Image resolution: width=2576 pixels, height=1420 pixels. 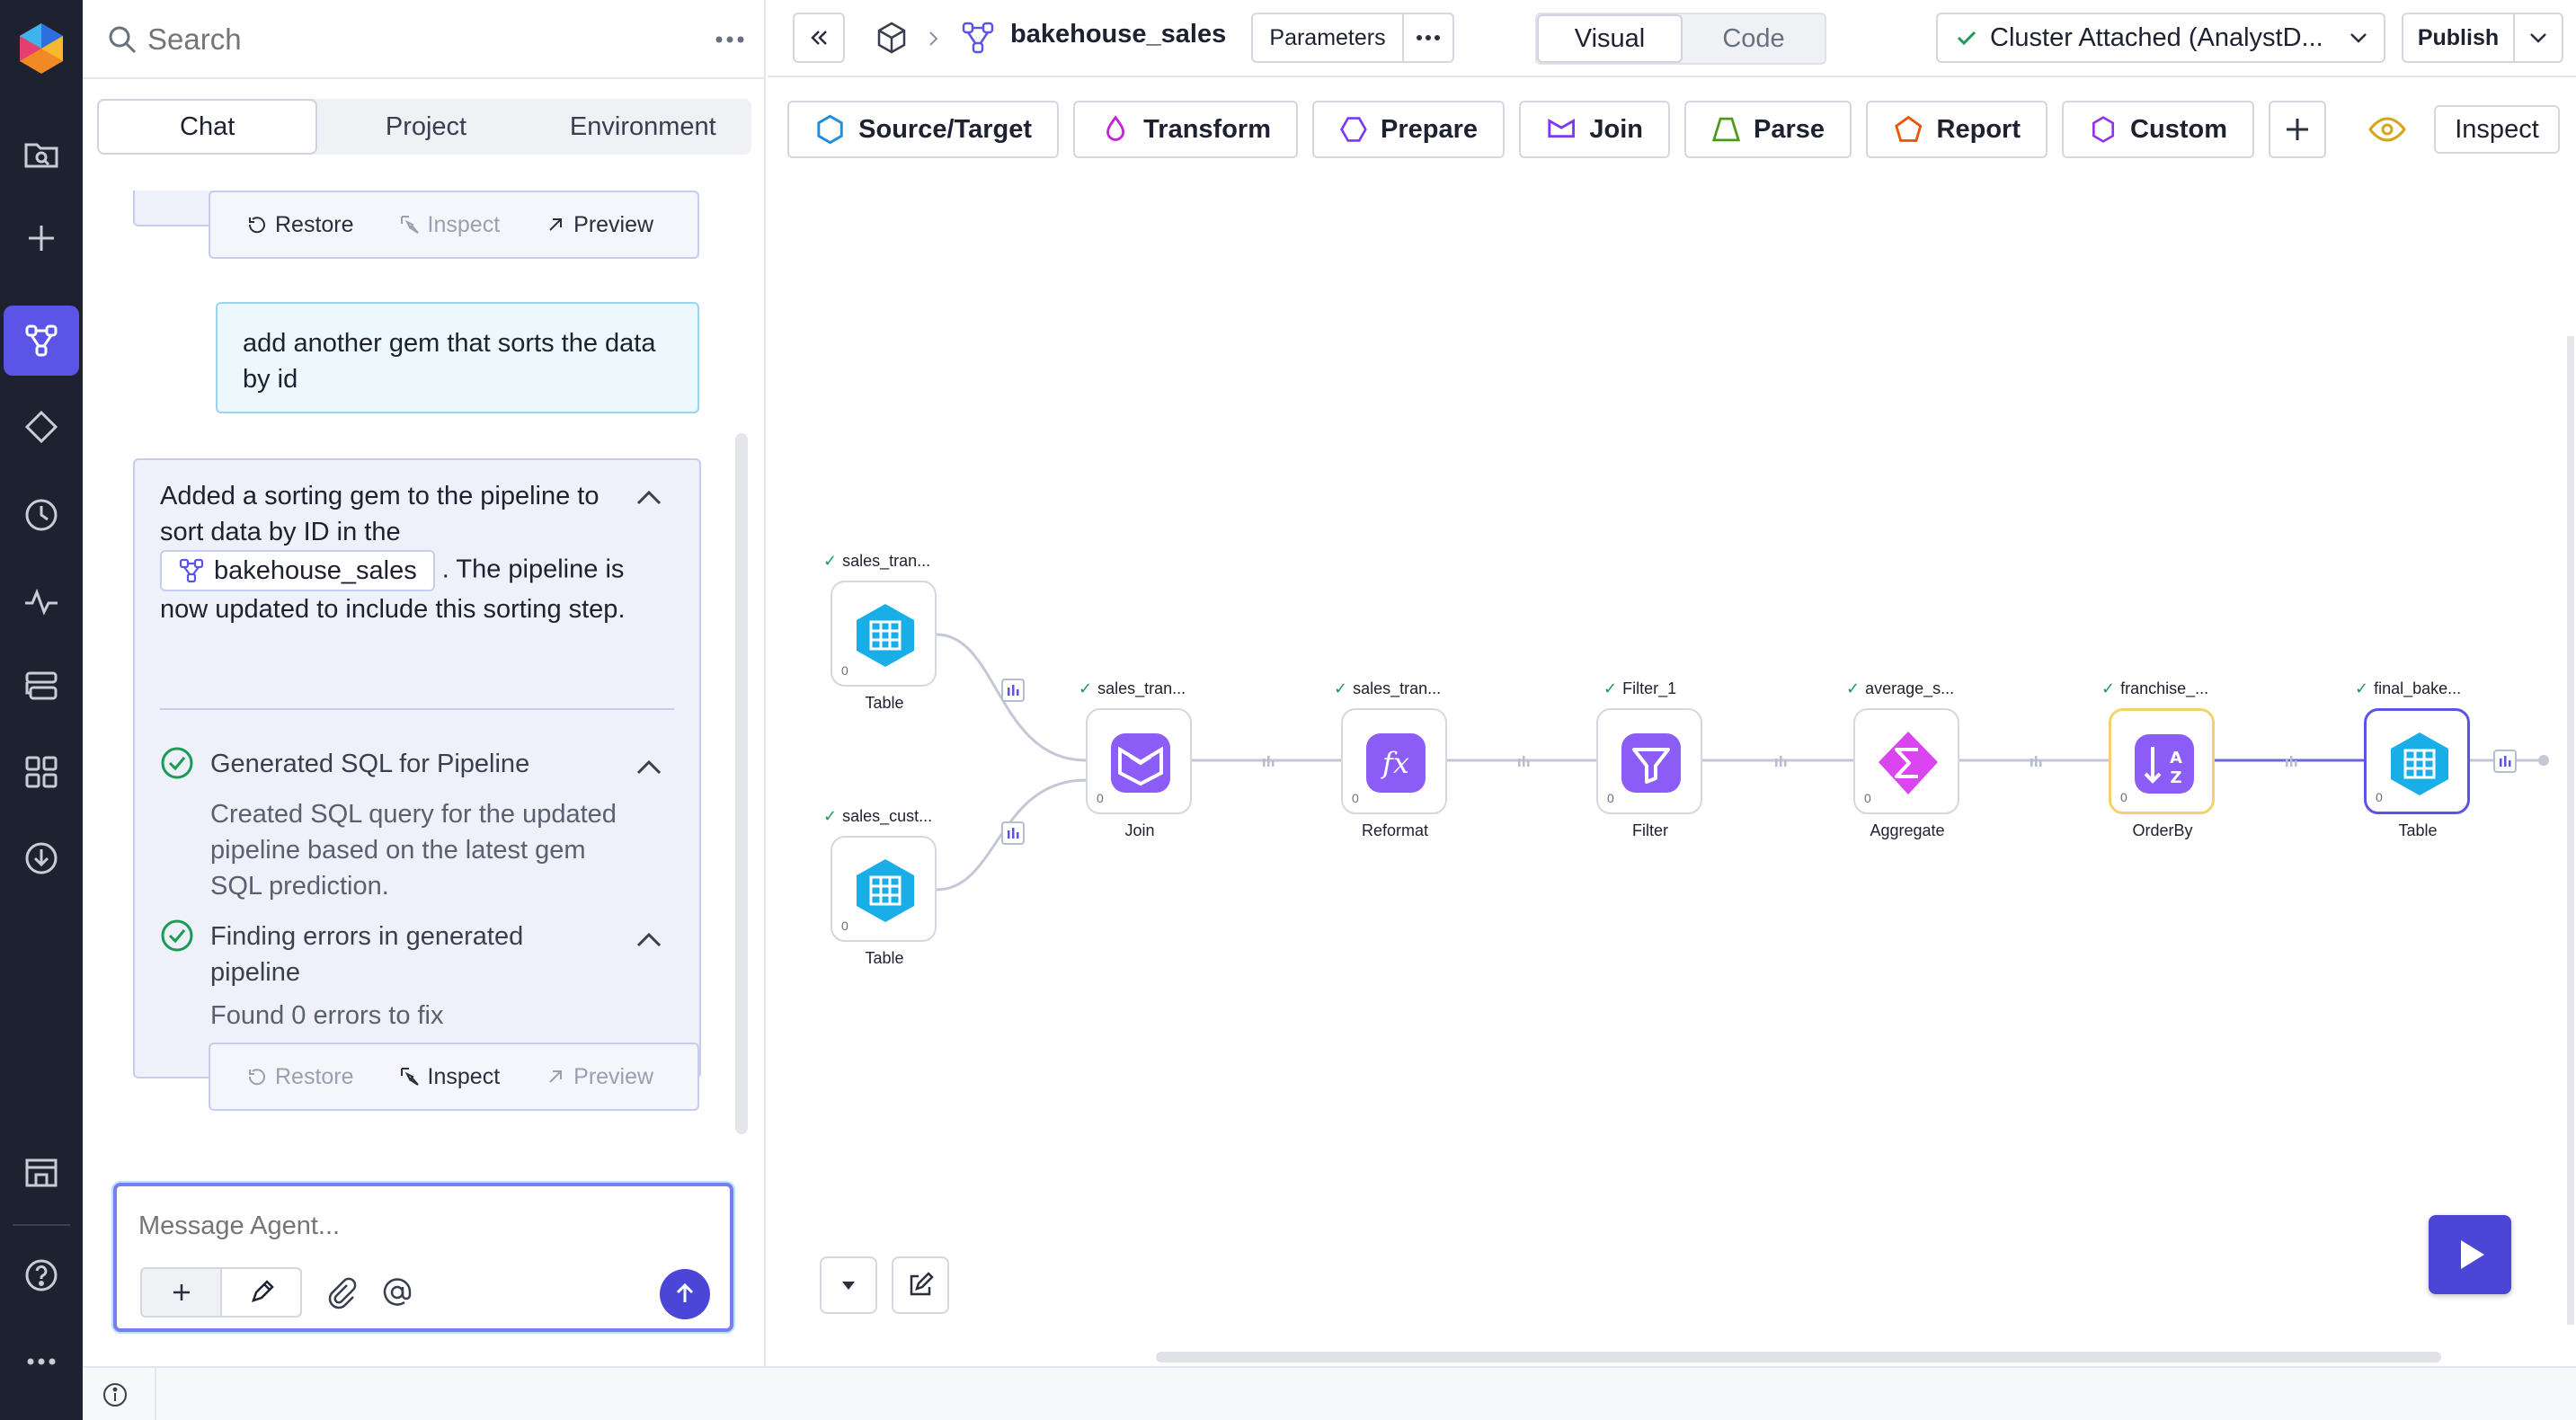 I want to click on inspect-toolbar-button: Inspect, so click(x=2497, y=129).